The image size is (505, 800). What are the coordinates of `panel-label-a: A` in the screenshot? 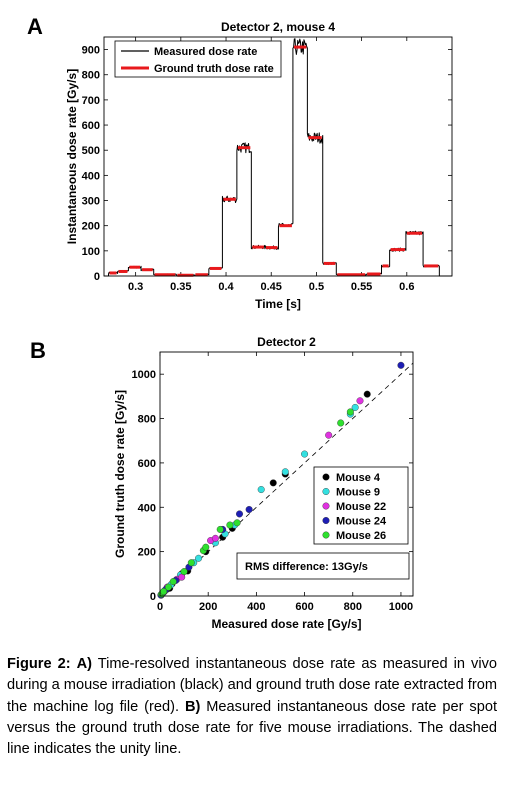 It's located at (35, 26).